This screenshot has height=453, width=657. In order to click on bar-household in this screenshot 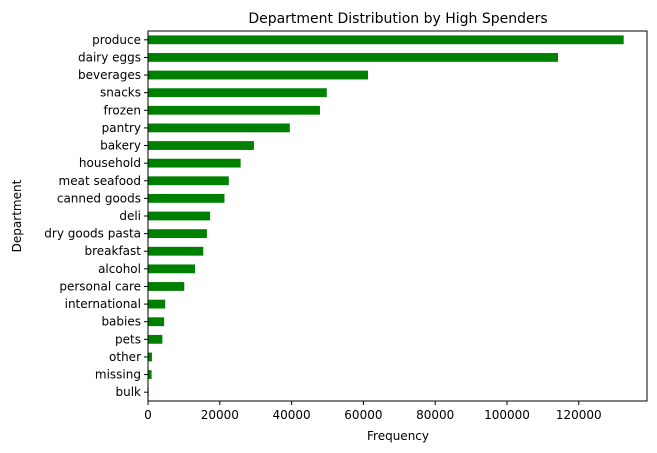, I will do `click(194, 163)`.